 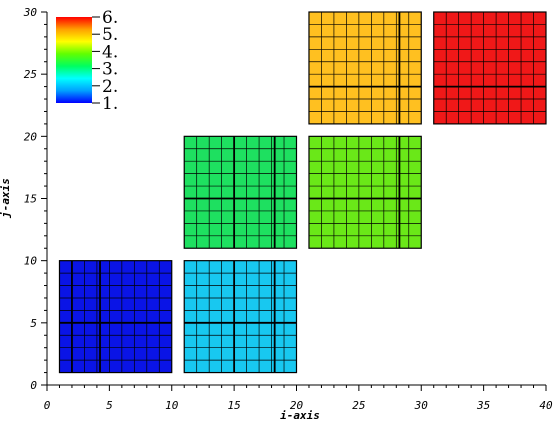 What do you see at coordinates (110, 70) in the screenshot?
I see `legend-label: 3.` at bounding box center [110, 70].